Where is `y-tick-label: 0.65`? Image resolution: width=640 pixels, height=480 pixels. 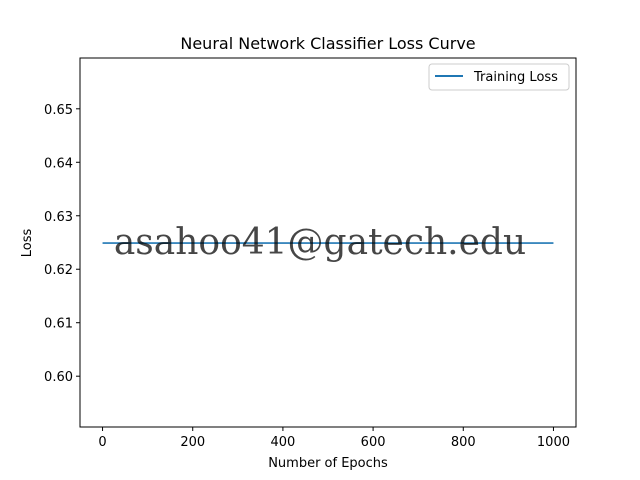
y-tick-label: 0.65 is located at coordinates (58, 110).